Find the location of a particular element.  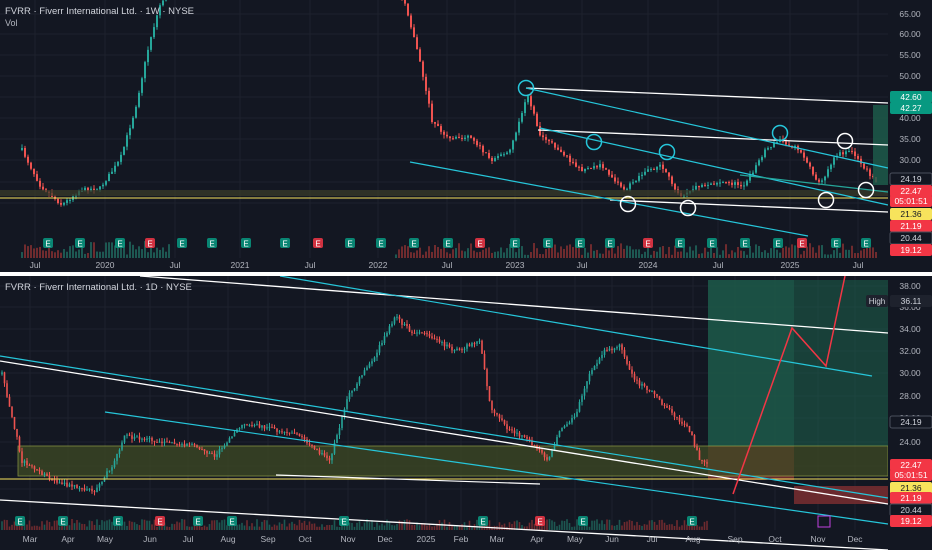

bot-earnings-icon is located at coordinates (198, 521).